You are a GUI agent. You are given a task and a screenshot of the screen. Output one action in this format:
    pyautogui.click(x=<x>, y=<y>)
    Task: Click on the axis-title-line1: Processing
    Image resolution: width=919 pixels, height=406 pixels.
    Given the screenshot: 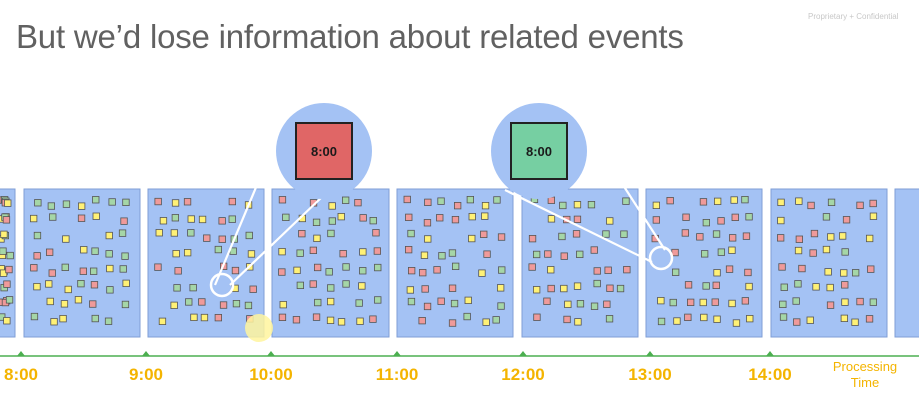 What is the action you would take?
    pyautogui.click(x=865, y=366)
    